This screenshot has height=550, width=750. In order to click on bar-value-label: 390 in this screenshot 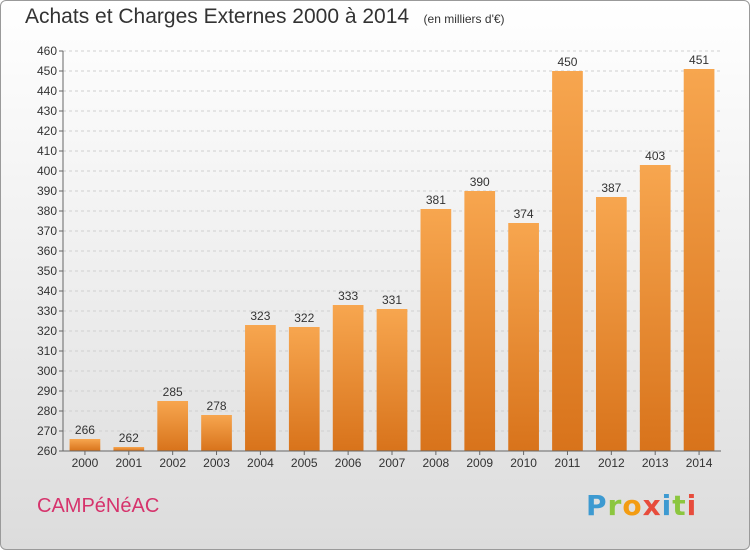, I will do `click(480, 182)`.